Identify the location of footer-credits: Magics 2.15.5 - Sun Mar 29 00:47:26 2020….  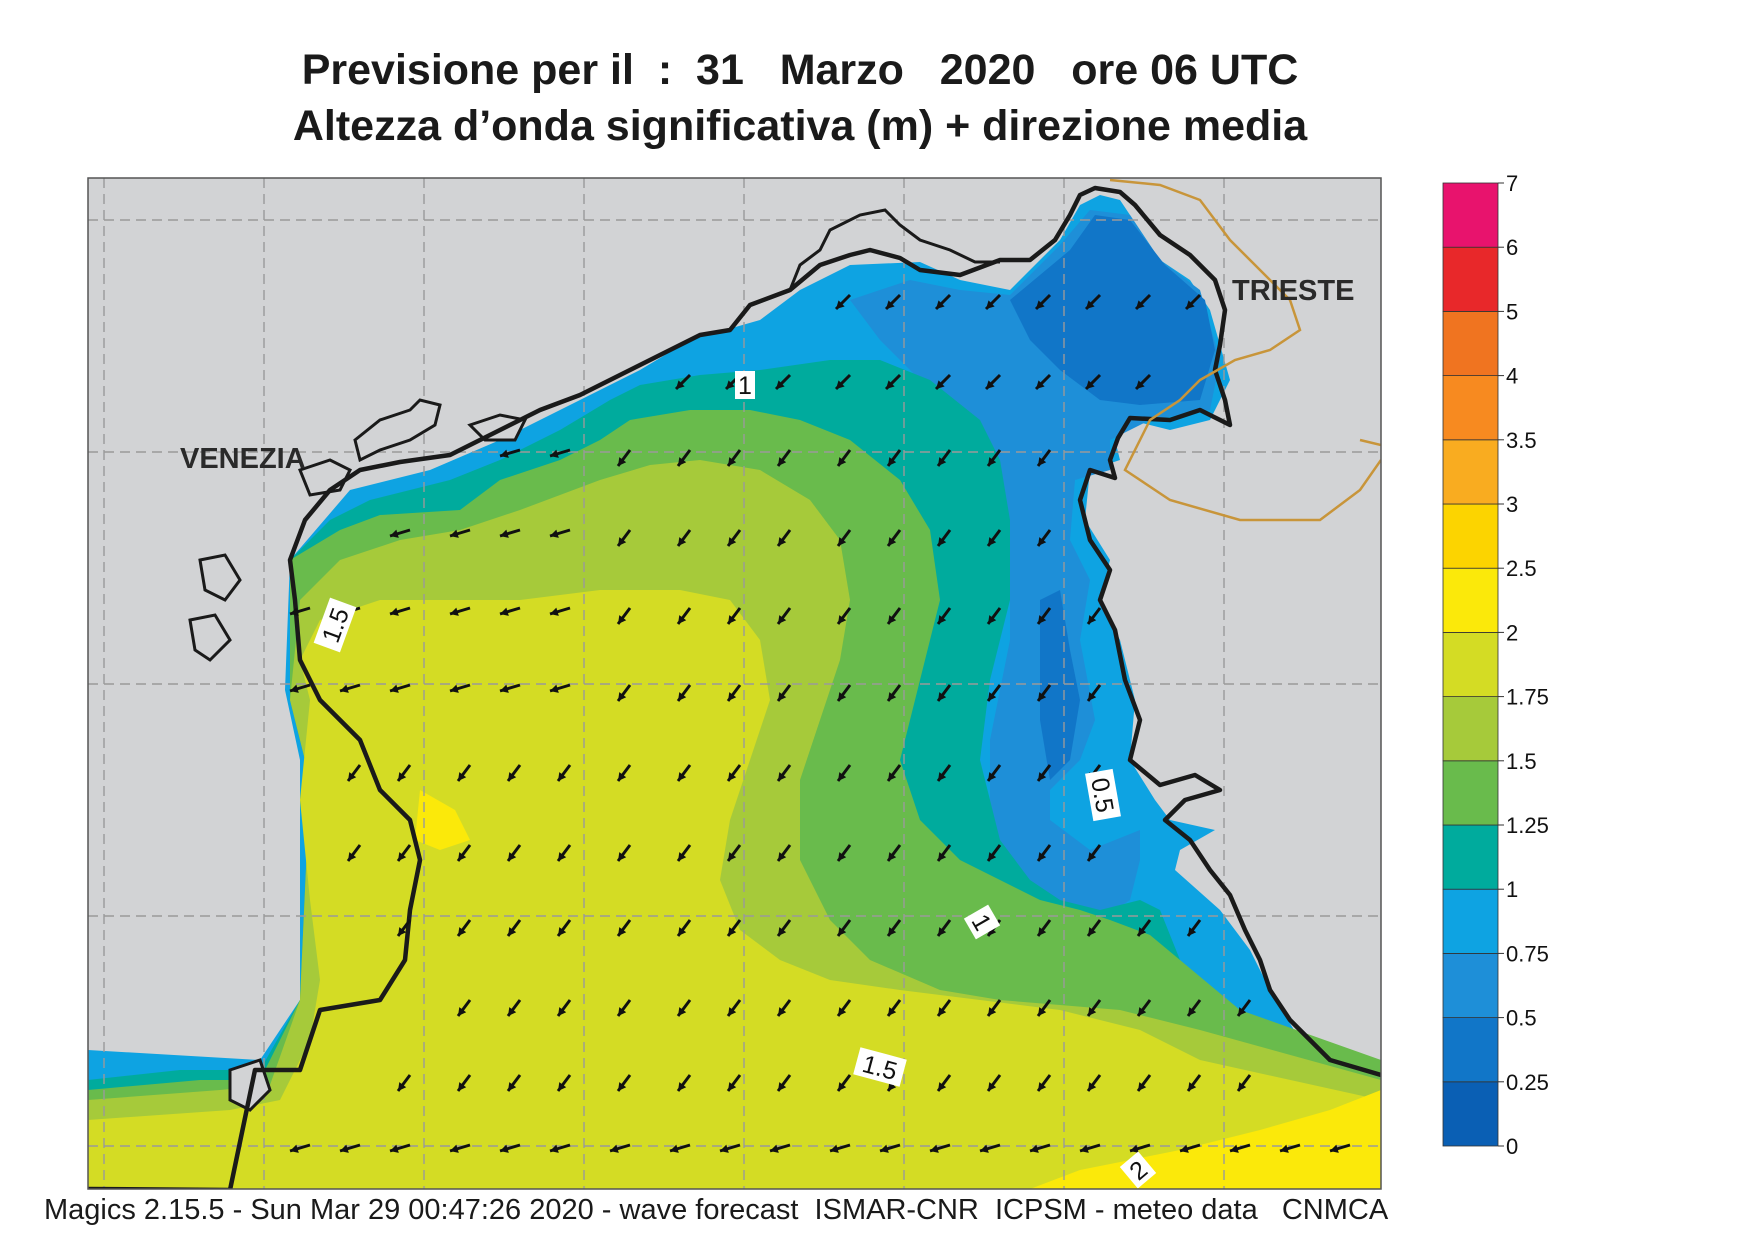
(716, 1210).